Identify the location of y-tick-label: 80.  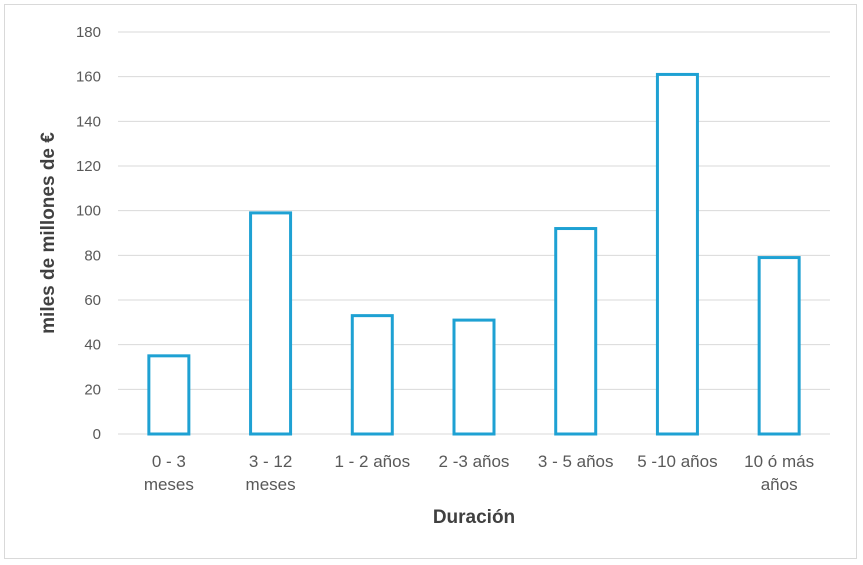
(92, 255).